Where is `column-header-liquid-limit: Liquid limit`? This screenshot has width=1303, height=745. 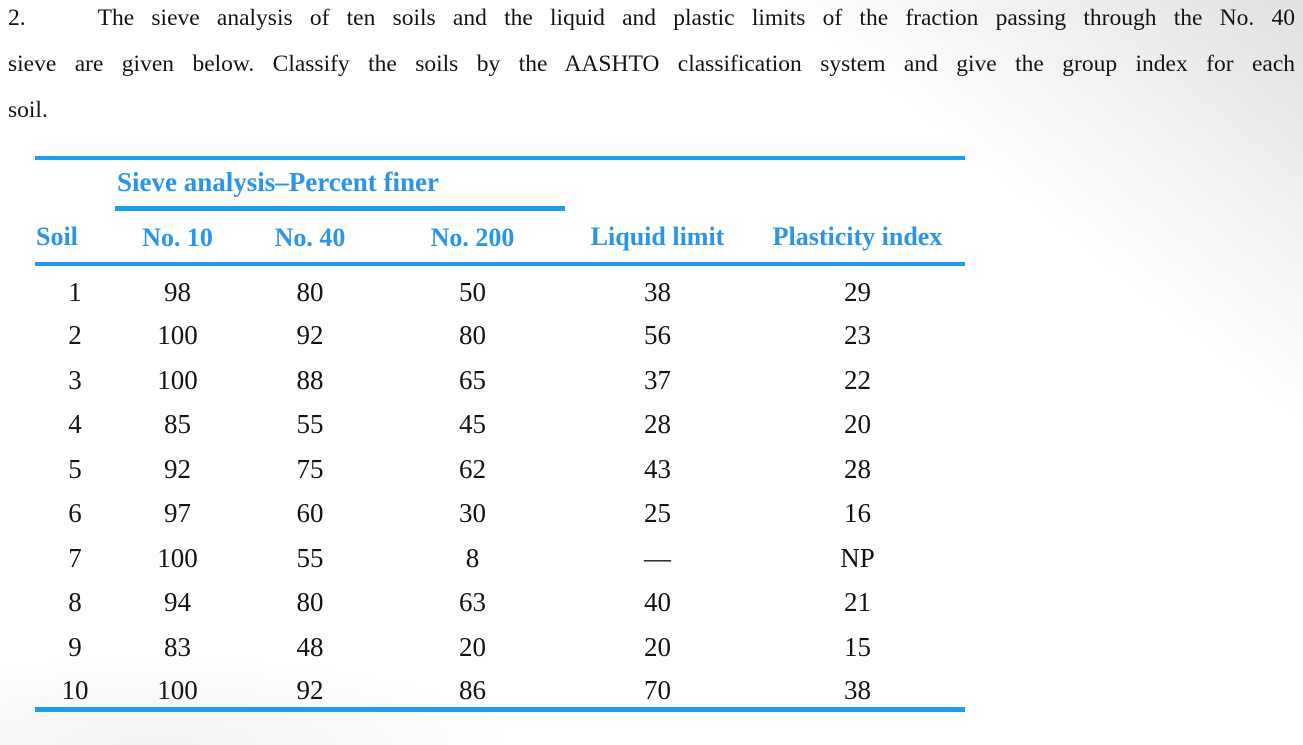 column-header-liquid-limit: Liquid limit is located at coordinates (657, 236).